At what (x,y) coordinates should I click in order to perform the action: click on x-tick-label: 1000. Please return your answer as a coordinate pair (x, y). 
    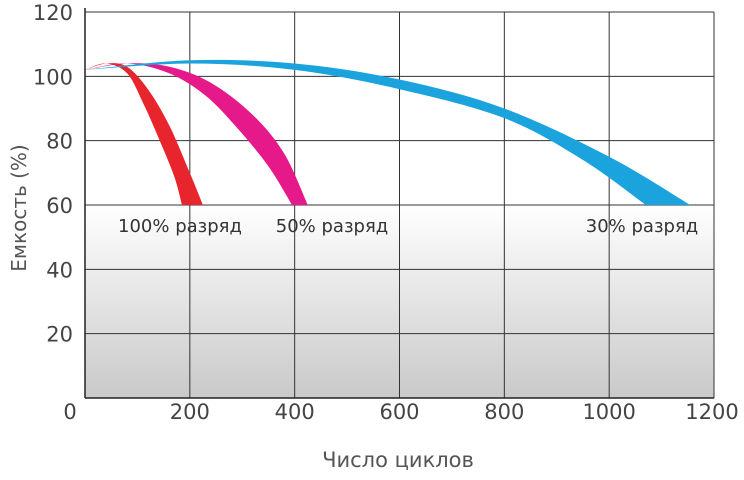
    Looking at the image, I should click on (608, 412).